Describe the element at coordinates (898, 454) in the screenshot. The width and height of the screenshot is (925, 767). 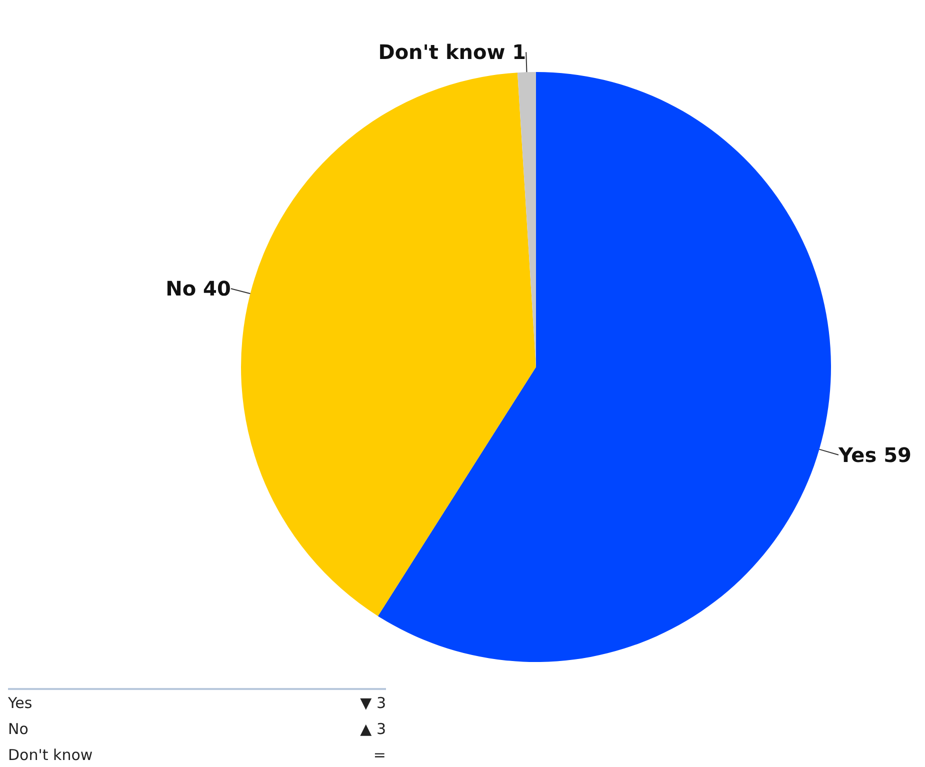
I see `data-label: 59` at that location.